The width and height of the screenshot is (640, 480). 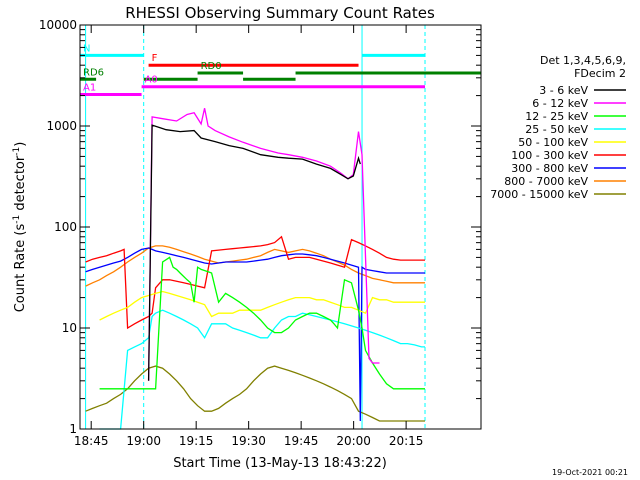 What do you see at coordinates (151, 80) in the screenshot?
I see `flag-label-5: A0` at bounding box center [151, 80].